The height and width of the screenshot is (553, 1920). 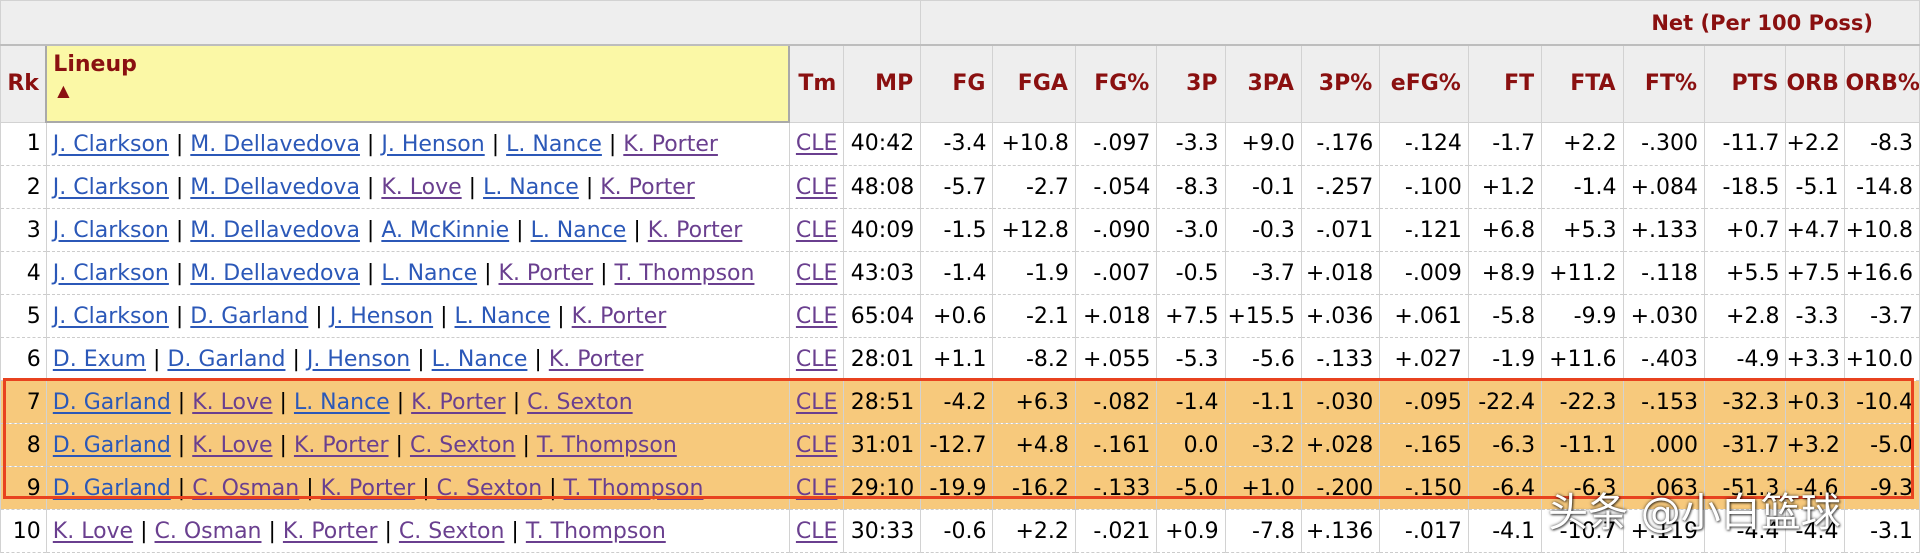 What do you see at coordinates (1340, 83) in the screenshot?
I see `col-3p-pct: 3P%` at bounding box center [1340, 83].